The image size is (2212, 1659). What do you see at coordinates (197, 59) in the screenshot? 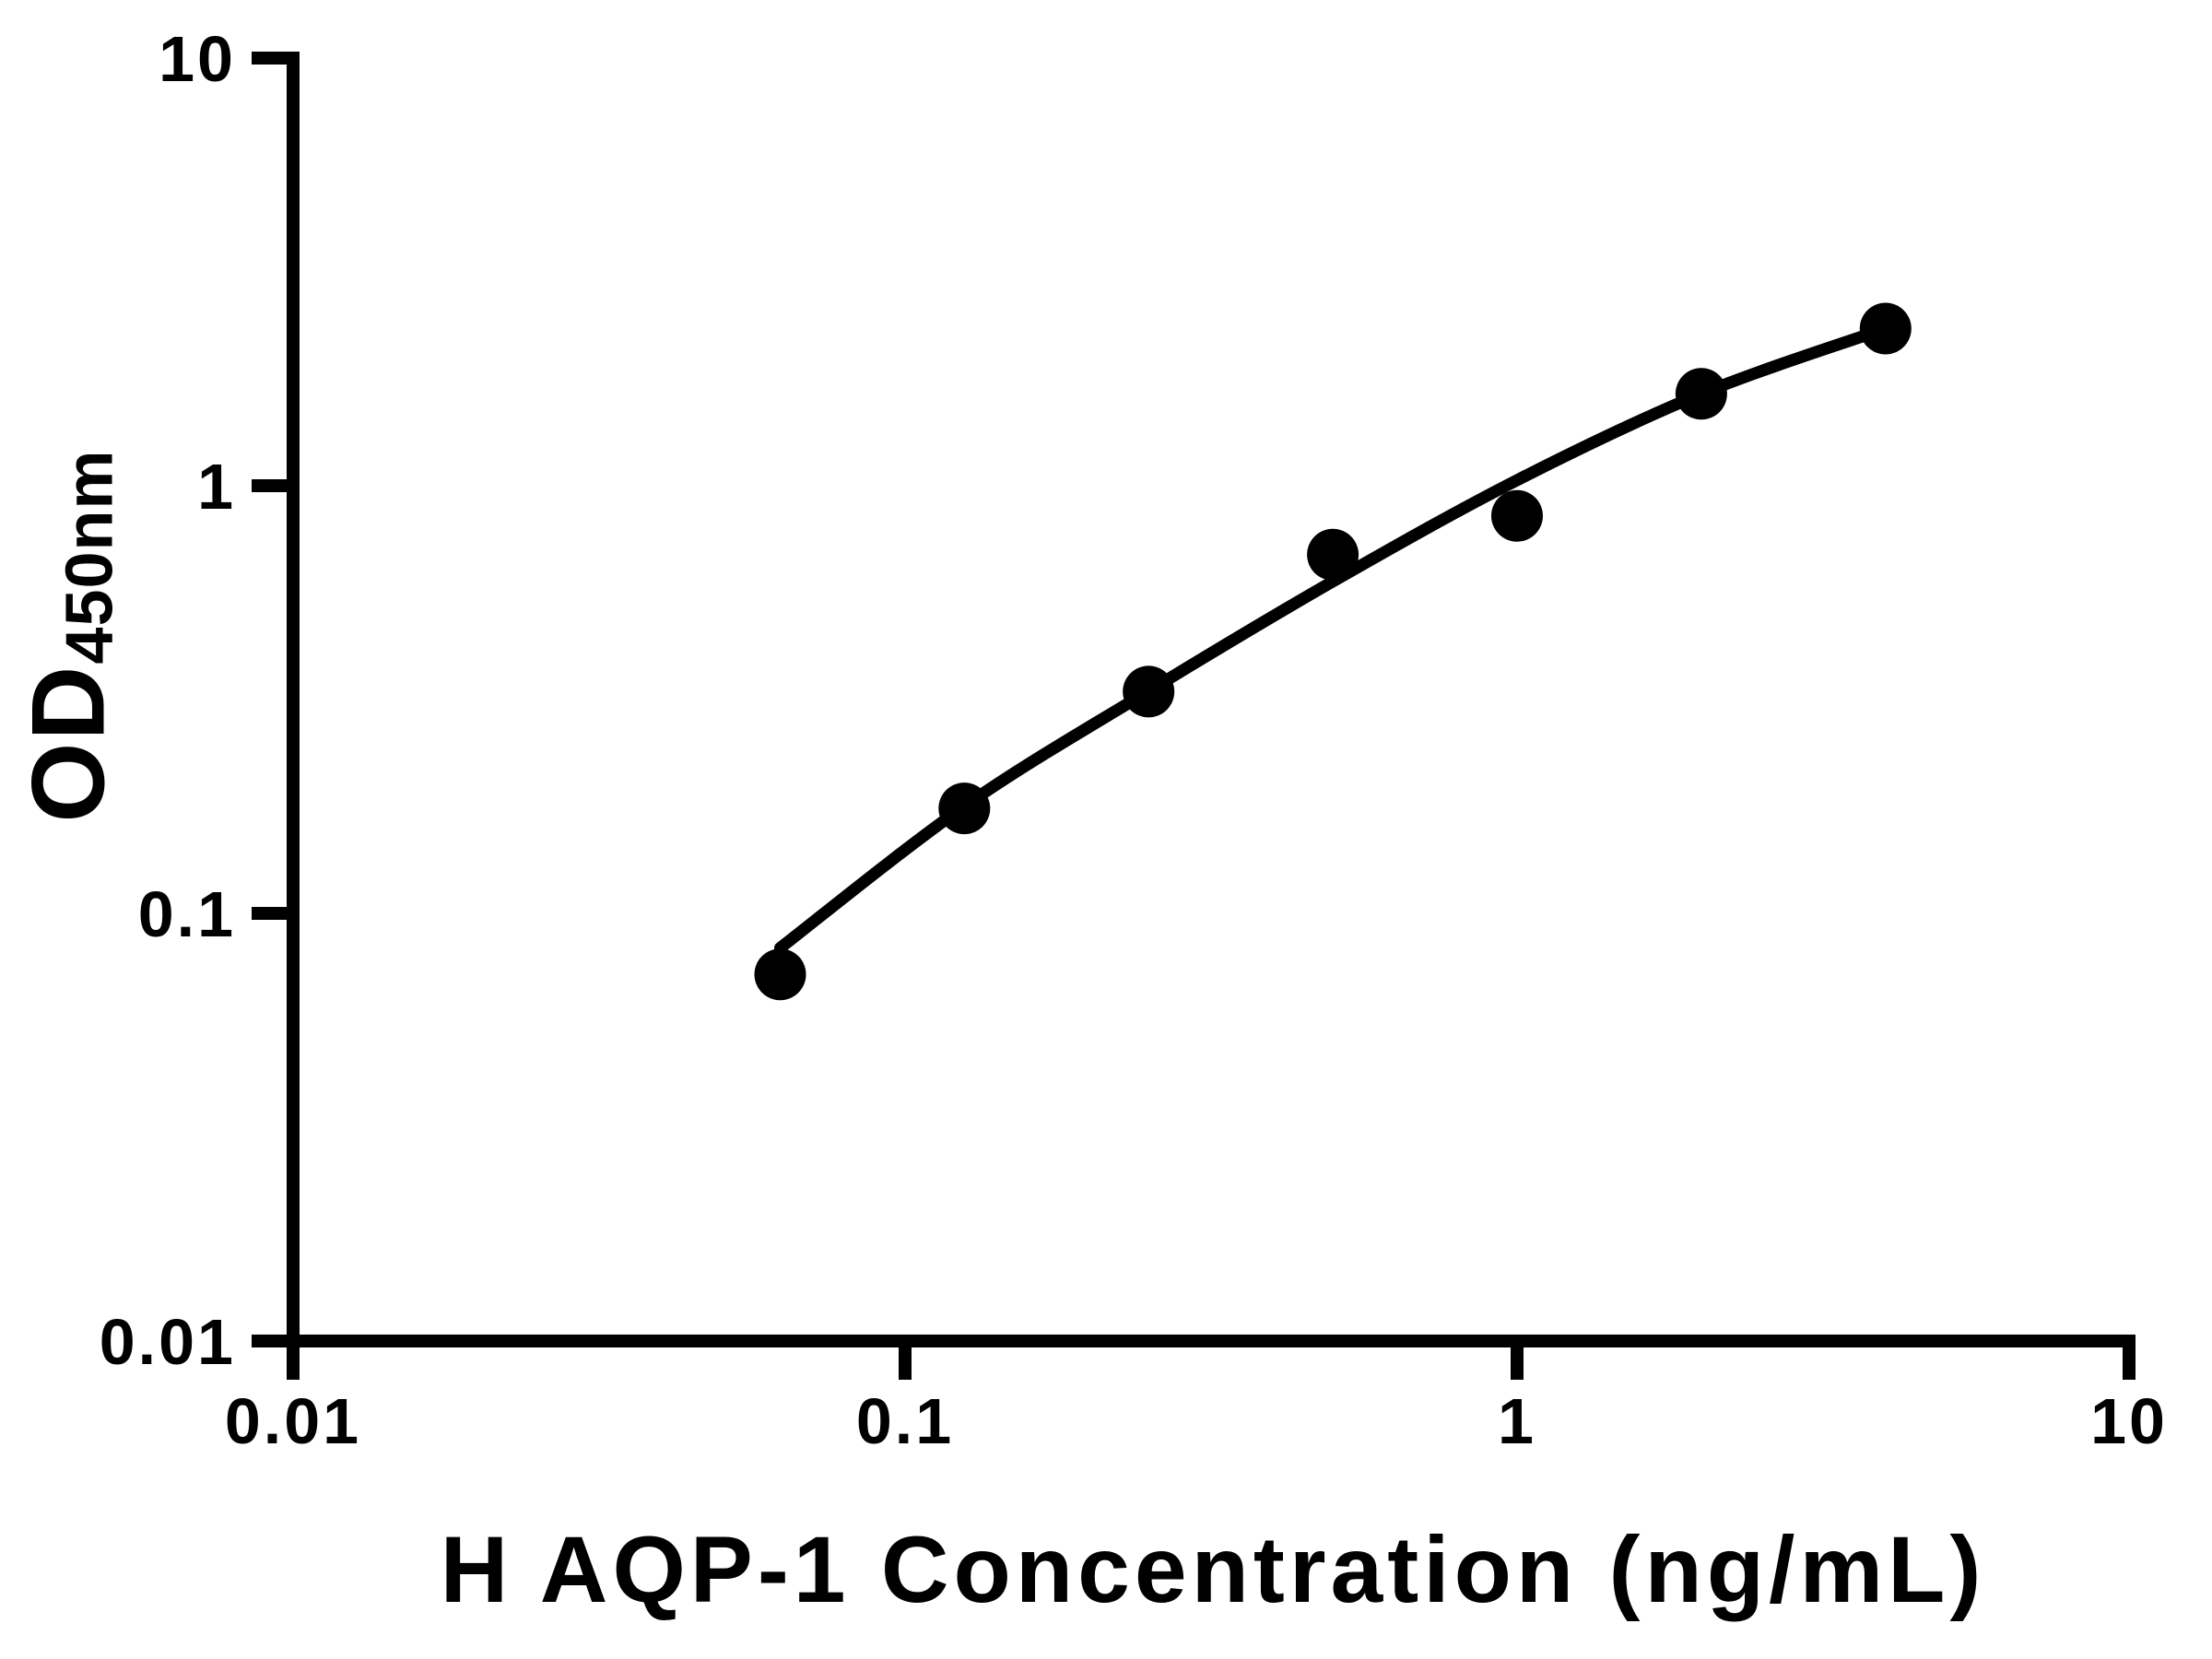
I see `y-tick-label: 10` at bounding box center [197, 59].